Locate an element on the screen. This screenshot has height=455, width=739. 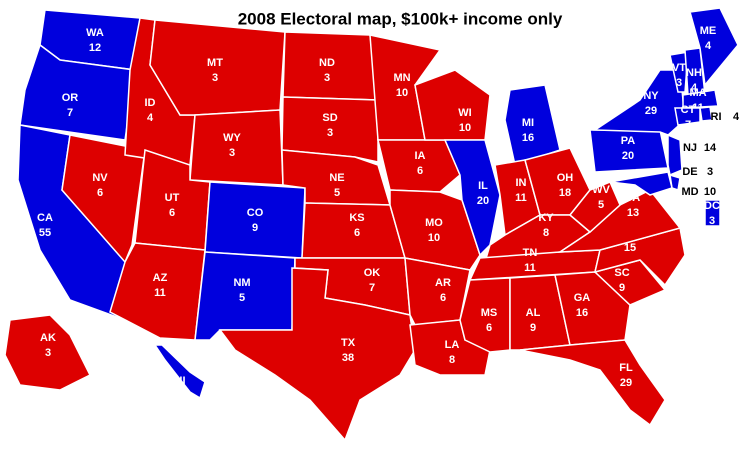
state-abbr: TX is located at coordinates (348, 343).